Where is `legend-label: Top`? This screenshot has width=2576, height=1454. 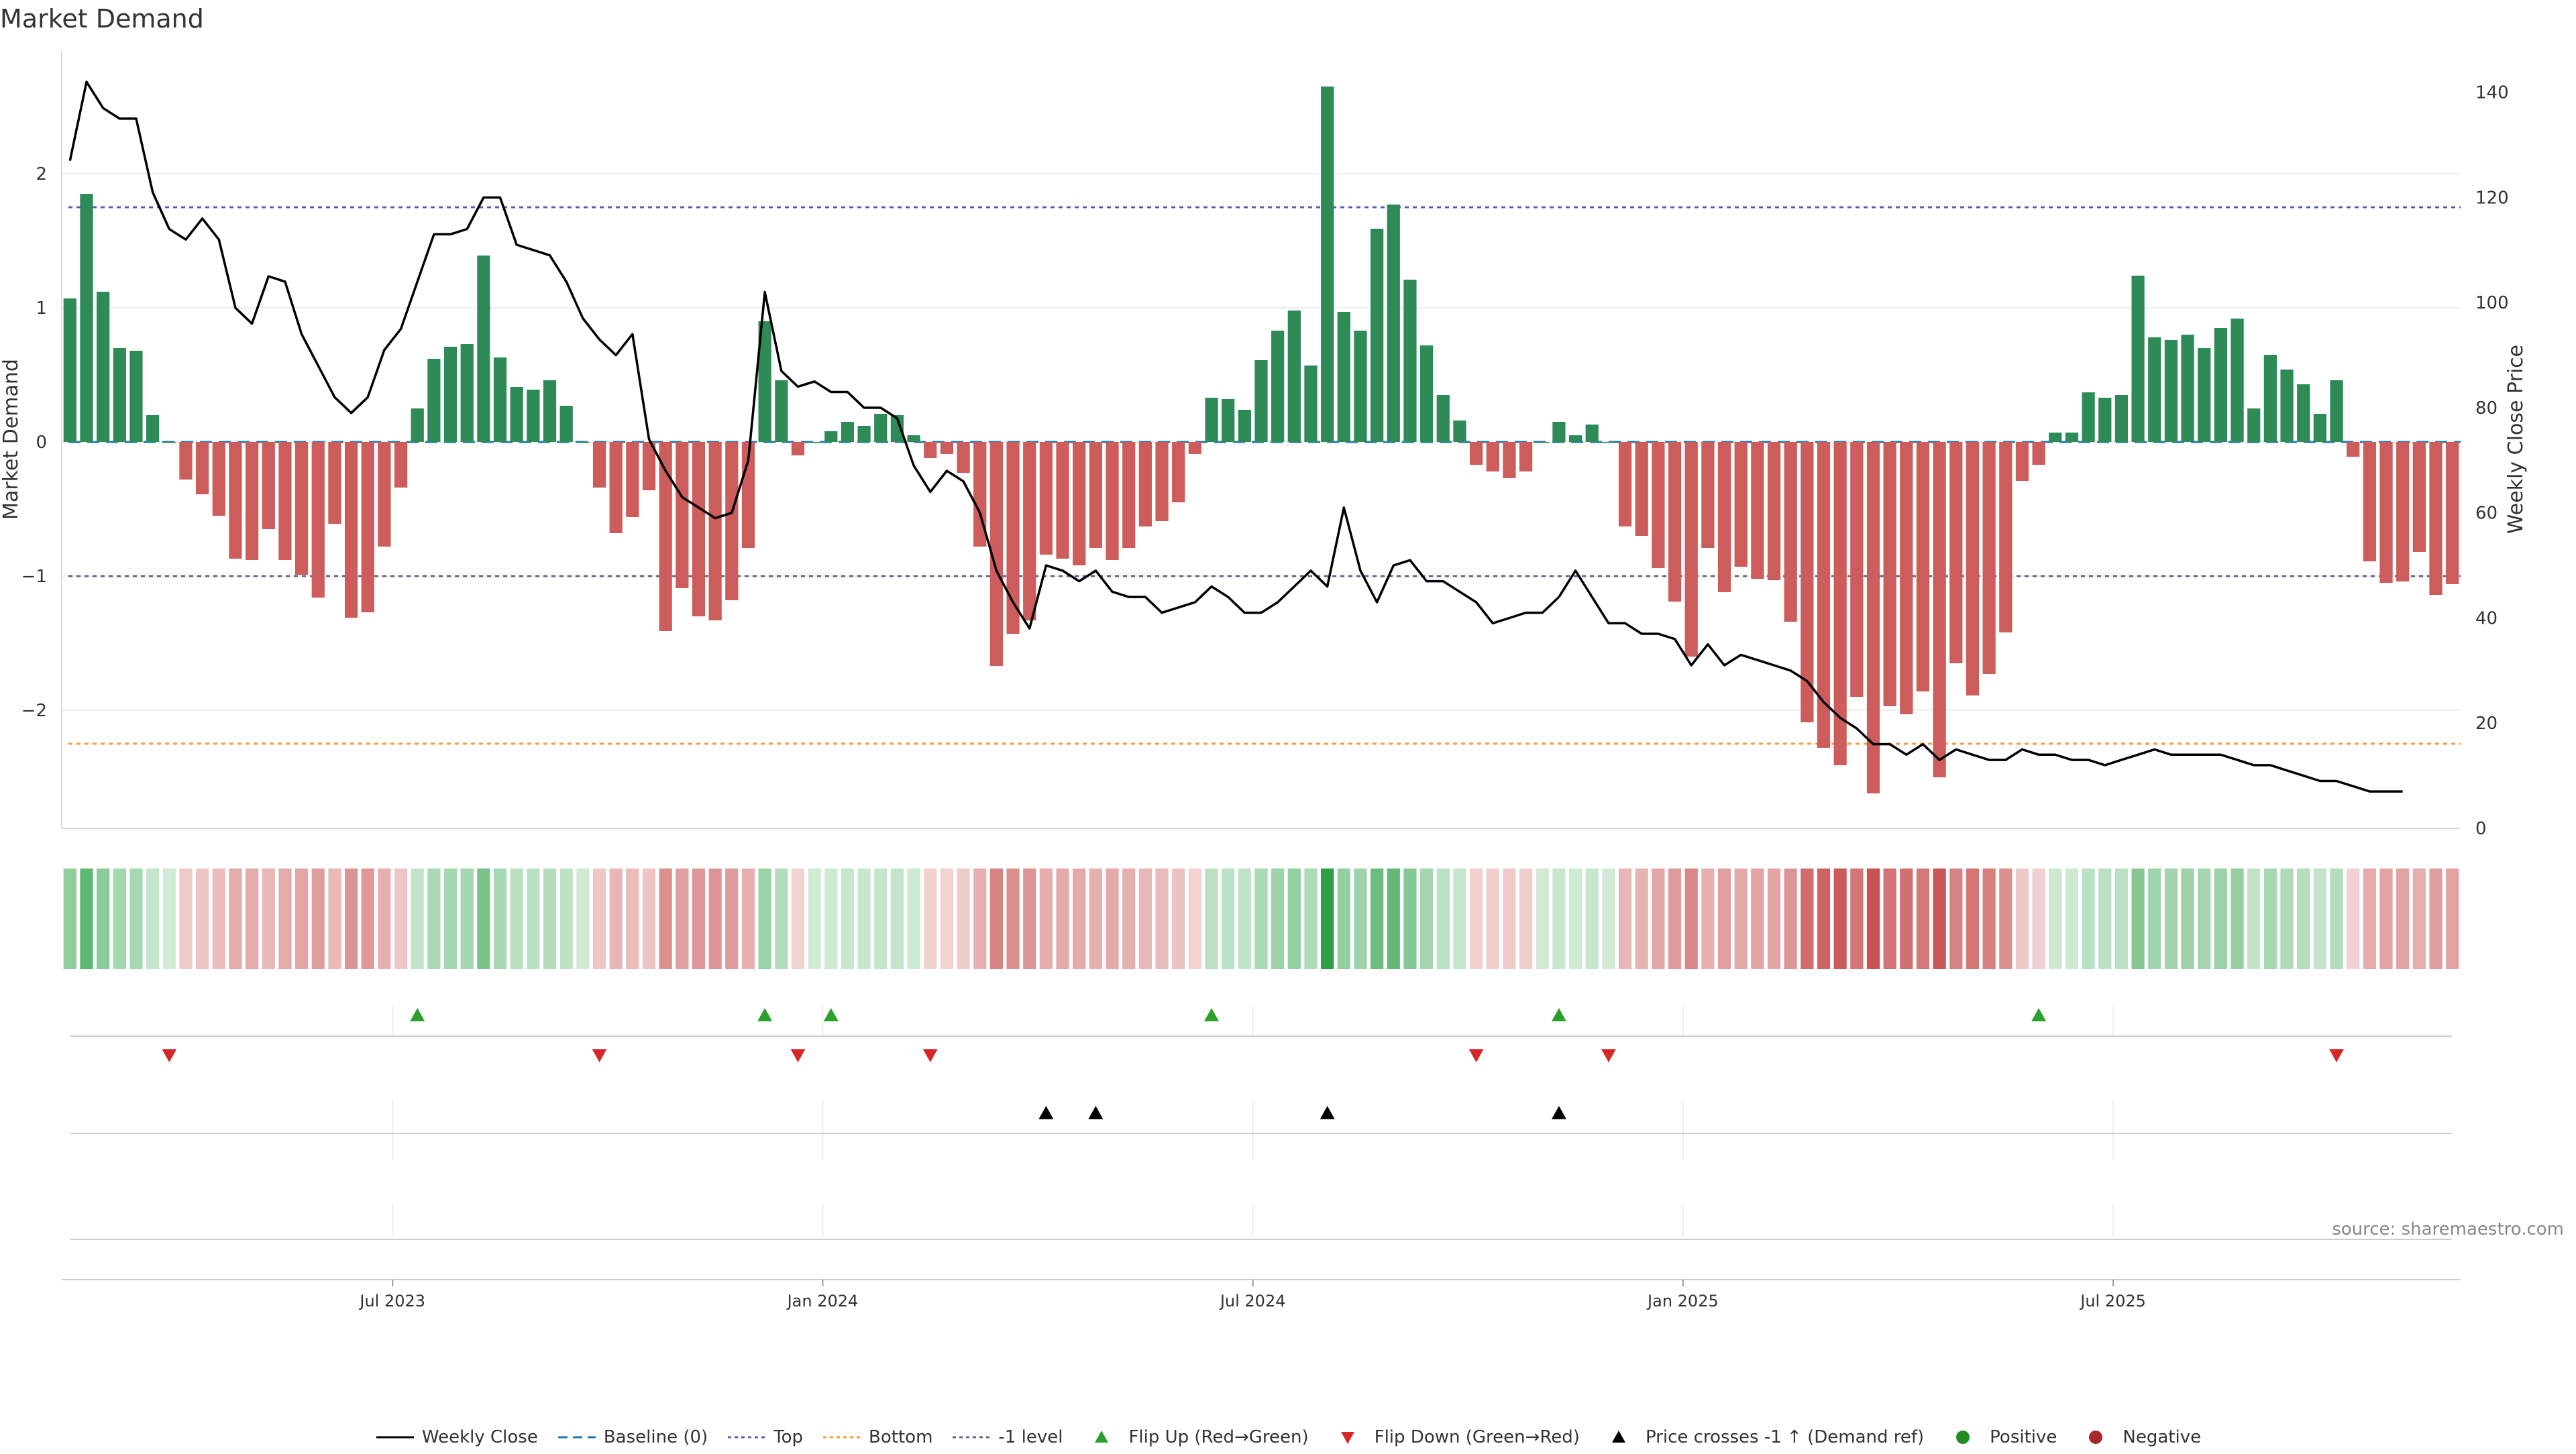
legend-label: Top is located at coordinates (788, 1437).